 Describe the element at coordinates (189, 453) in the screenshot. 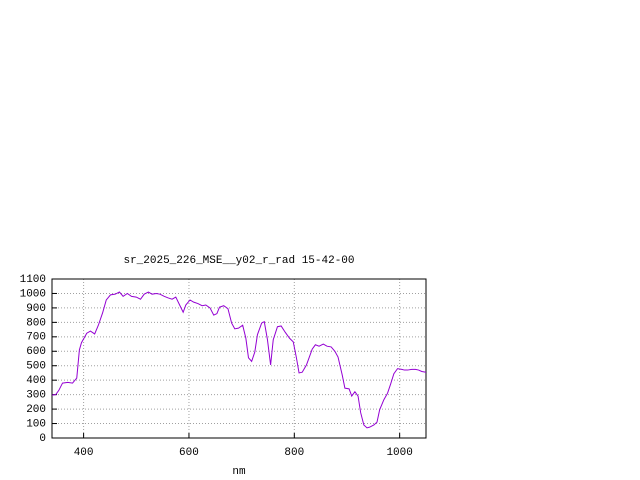

I see `x-tick-label: 600` at that location.